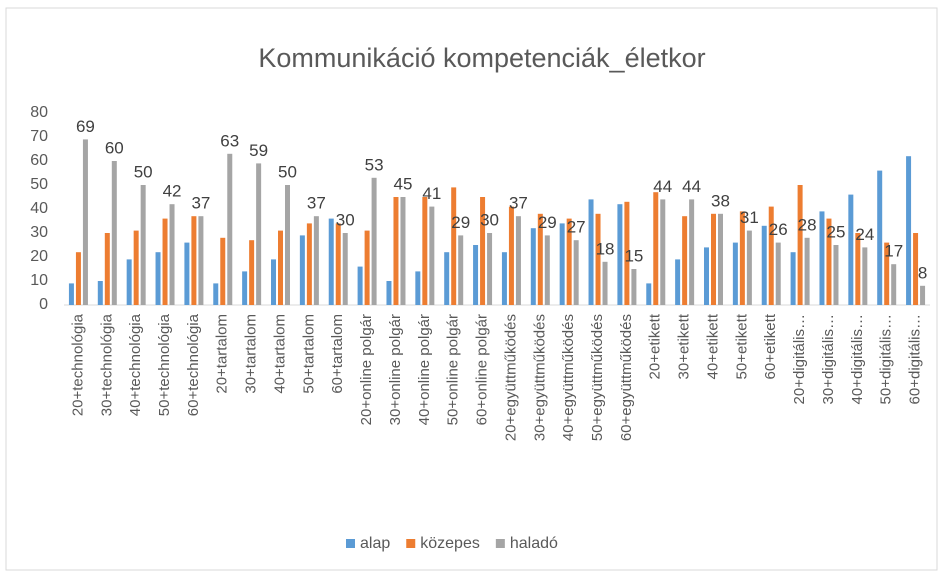  I want to click on data-label: 59, so click(258, 150).